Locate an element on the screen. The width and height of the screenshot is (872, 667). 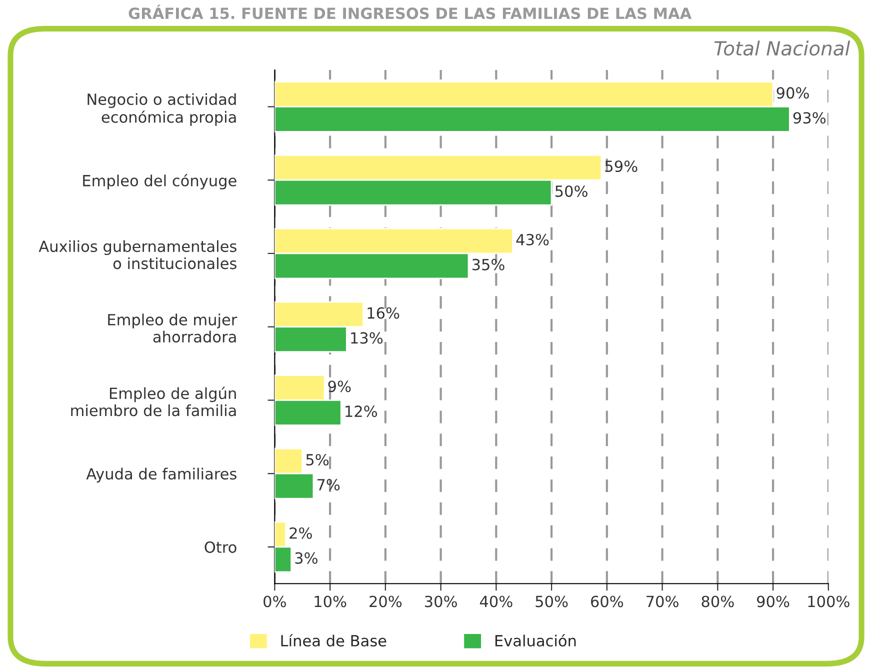
data-label: 7% is located at coordinates (328, 484).